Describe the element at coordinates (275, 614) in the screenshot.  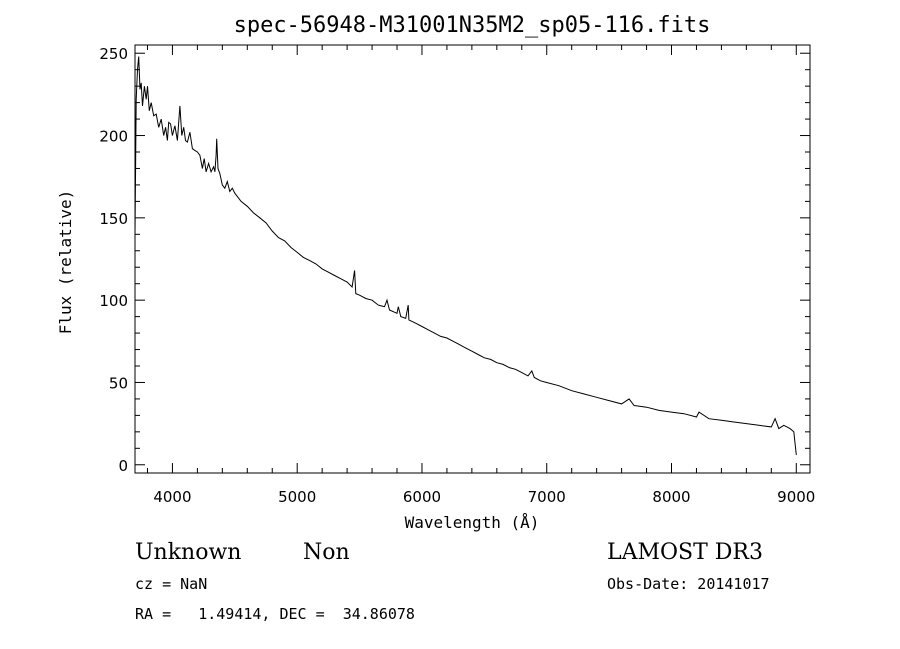
I see `coords-label: RA = 1.49414, DEC = 34.86078` at that location.